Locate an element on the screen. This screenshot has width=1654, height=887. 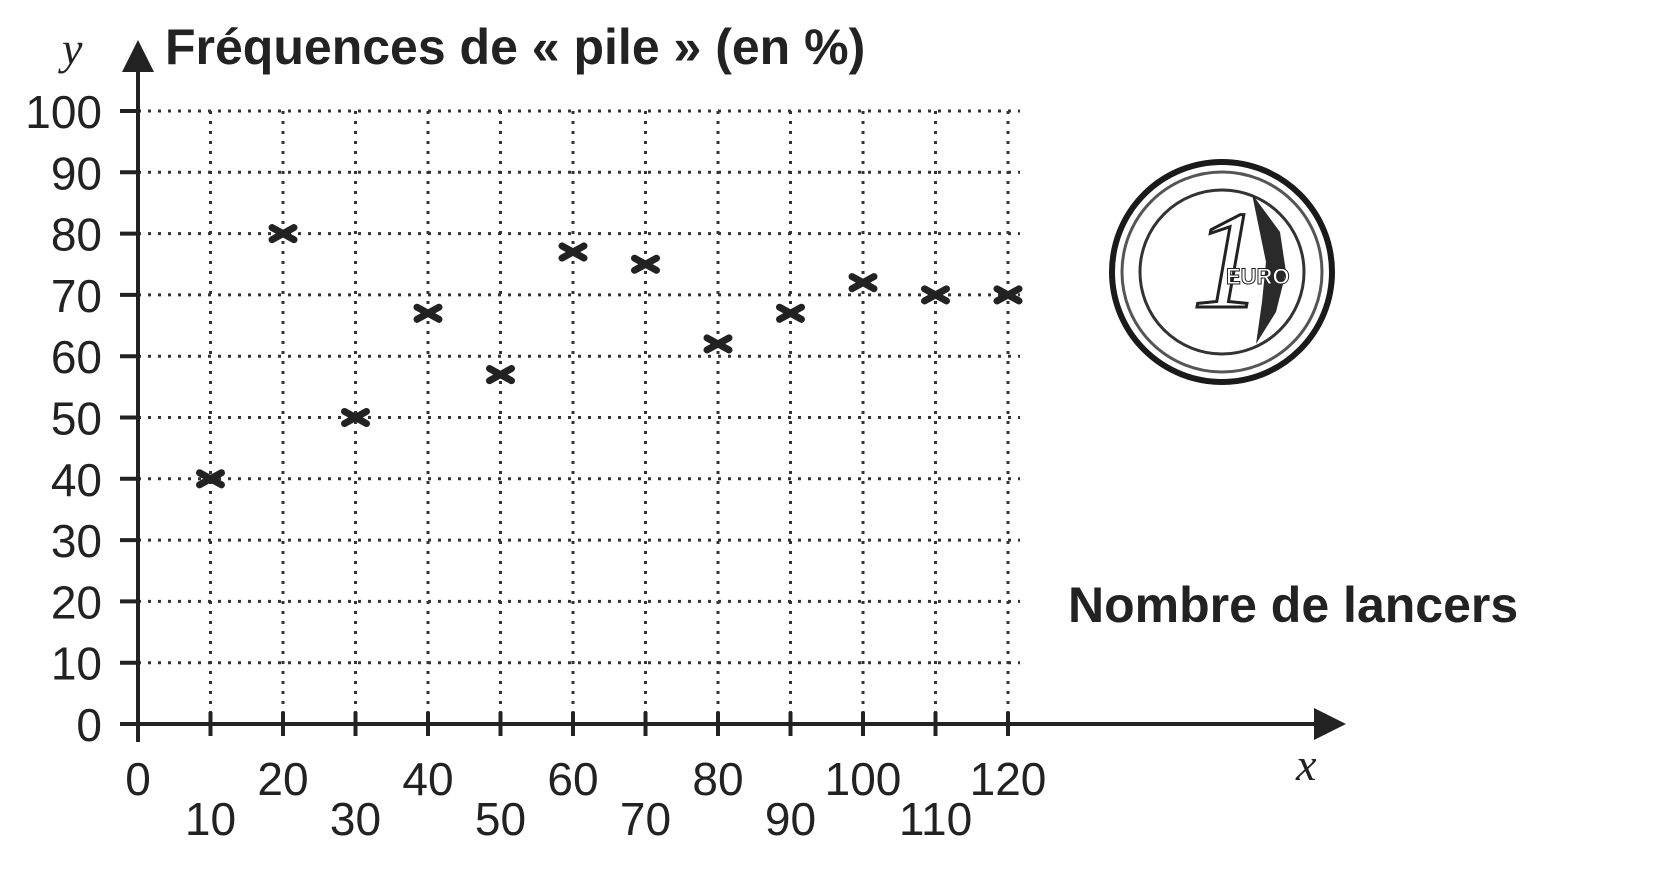
y-tick-label: 50 is located at coordinates (76, 419).